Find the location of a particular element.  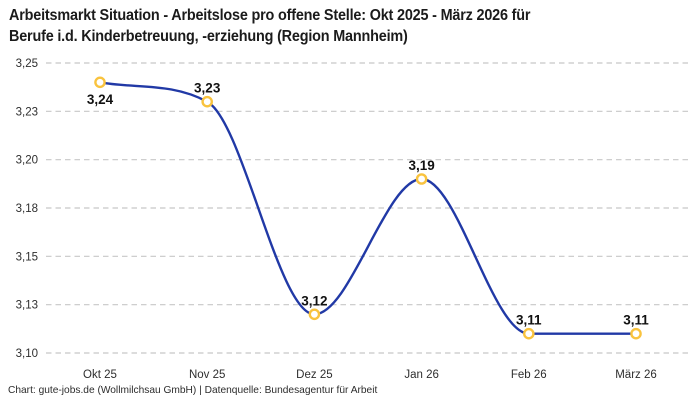

data-point-label: 3,24 is located at coordinates (100, 99).